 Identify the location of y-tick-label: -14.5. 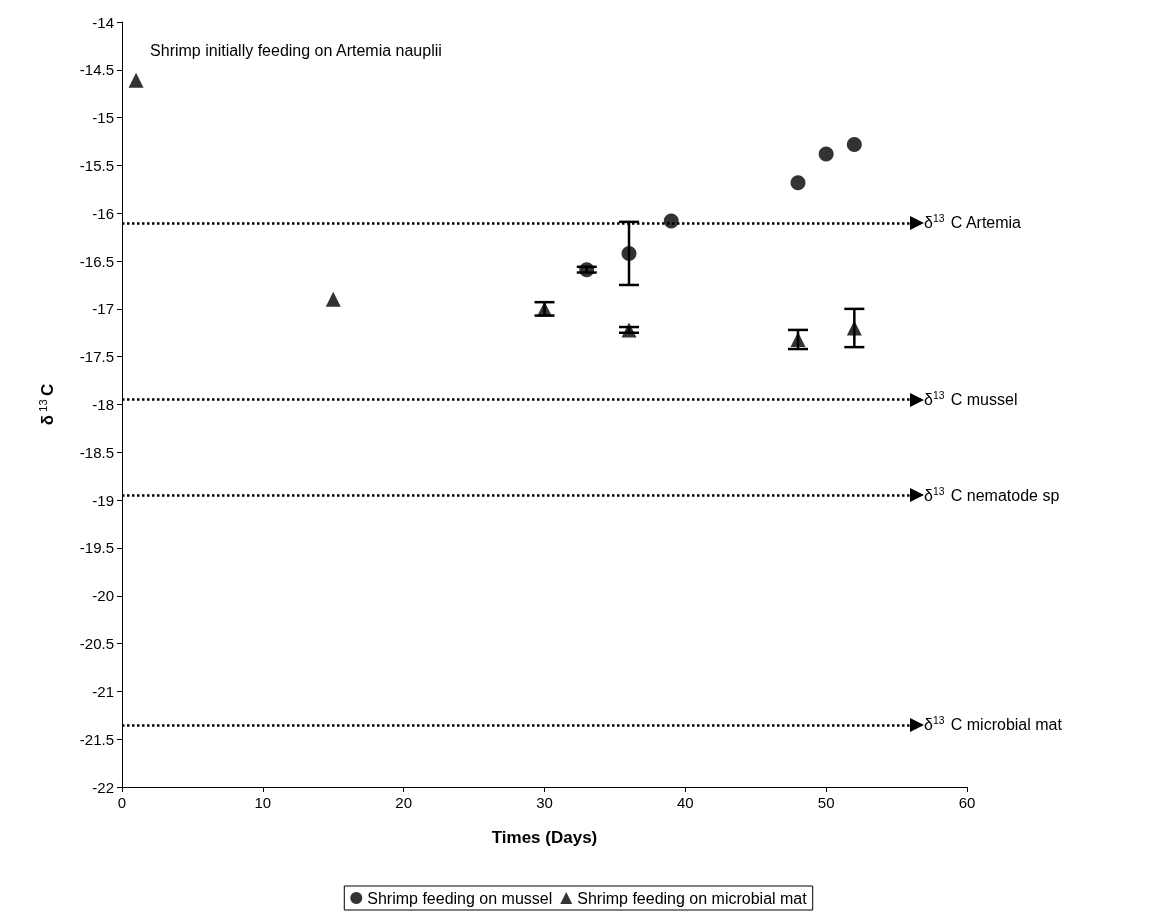
(96, 70).